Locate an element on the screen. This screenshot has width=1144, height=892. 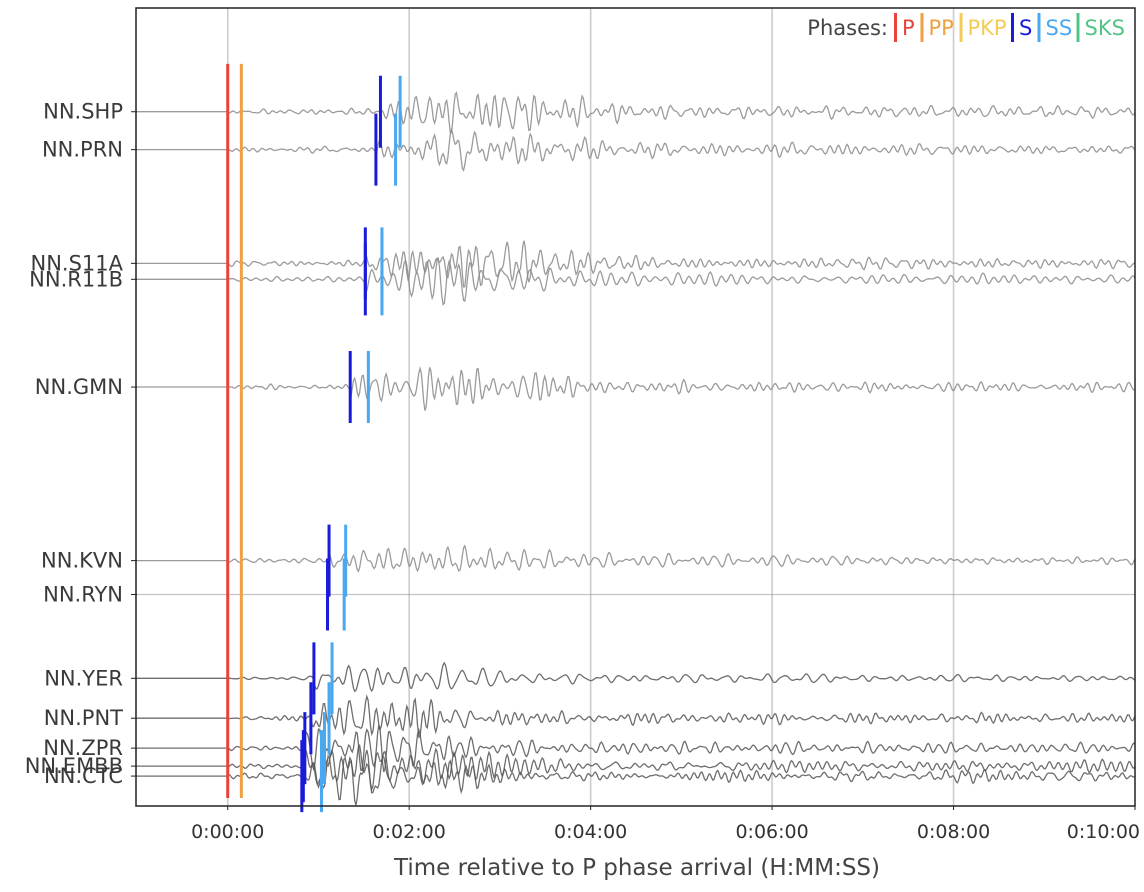
trace-nn-pnt is located at coordinates (636, 716).